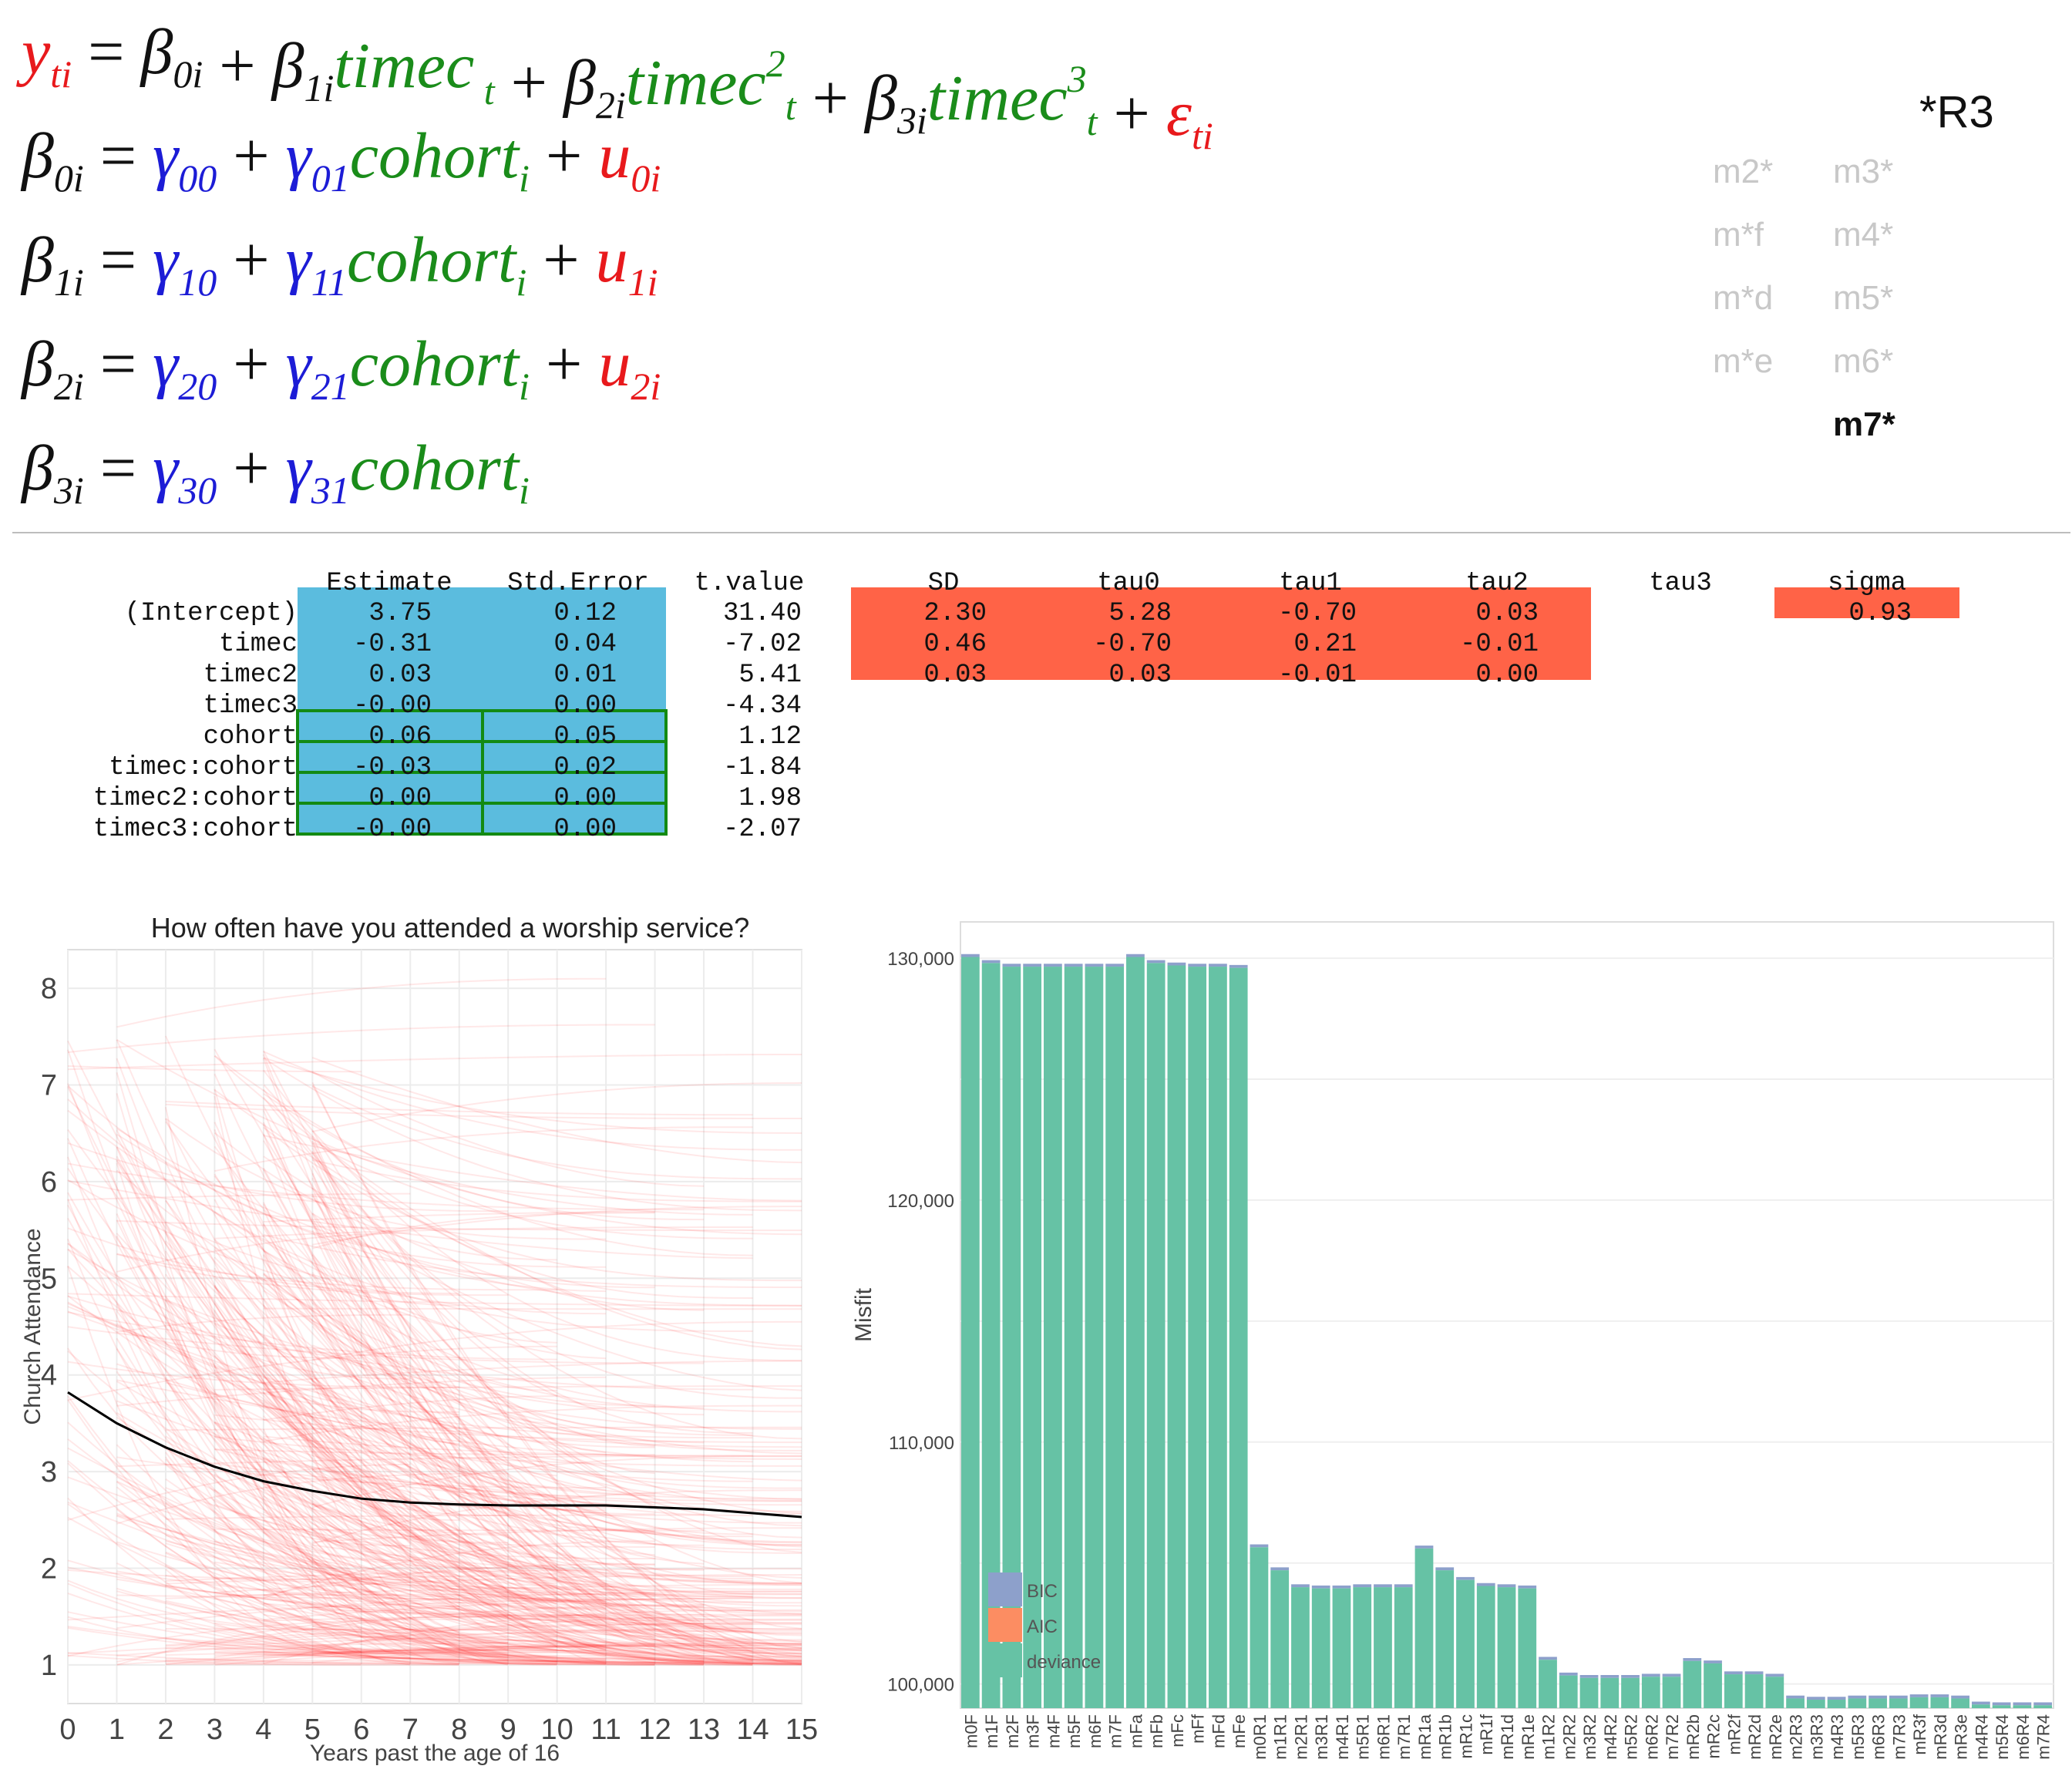  What do you see at coordinates (1156, 1731) in the screenshot?
I see `x-tick-label: mFb` at bounding box center [1156, 1731].